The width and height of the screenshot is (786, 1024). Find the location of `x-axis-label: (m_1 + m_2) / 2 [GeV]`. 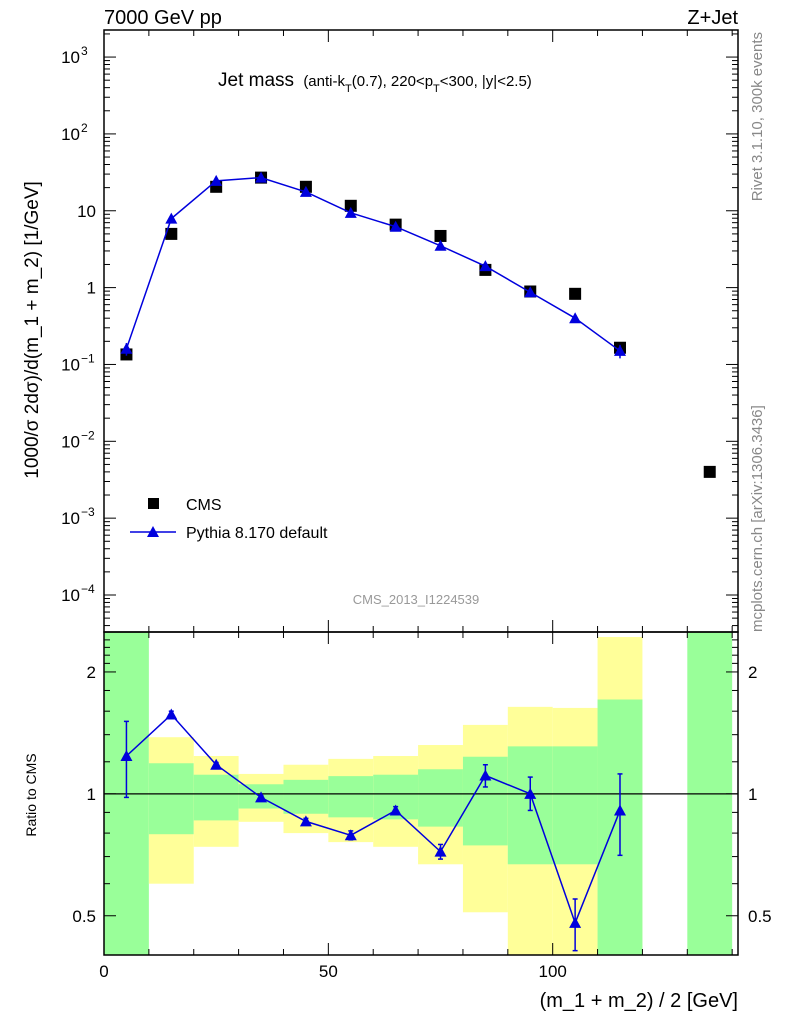

x-axis-label: (m_1 + m_2) / 2 [GeV] is located at coordinates (639, 1001).